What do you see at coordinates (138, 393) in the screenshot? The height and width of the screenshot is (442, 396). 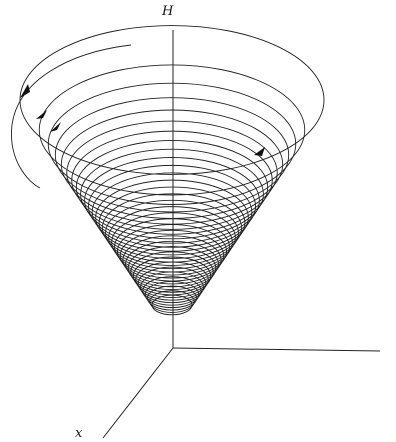 I see `depth-axis` at bounding box center [138, 393].